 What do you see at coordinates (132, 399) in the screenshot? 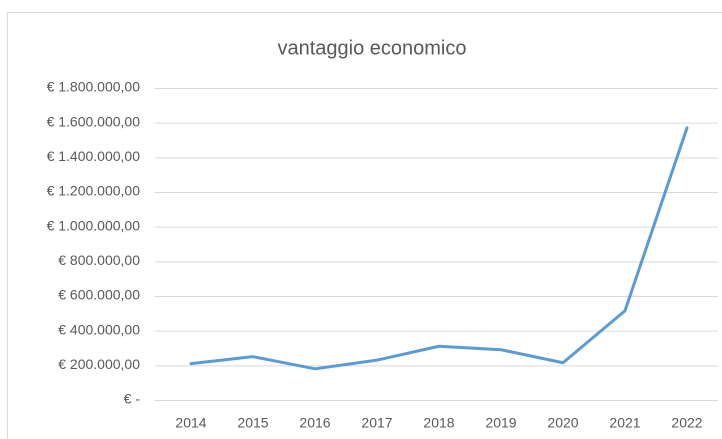
I see `y-tick-label: € -` at bounding box center [132, 399].